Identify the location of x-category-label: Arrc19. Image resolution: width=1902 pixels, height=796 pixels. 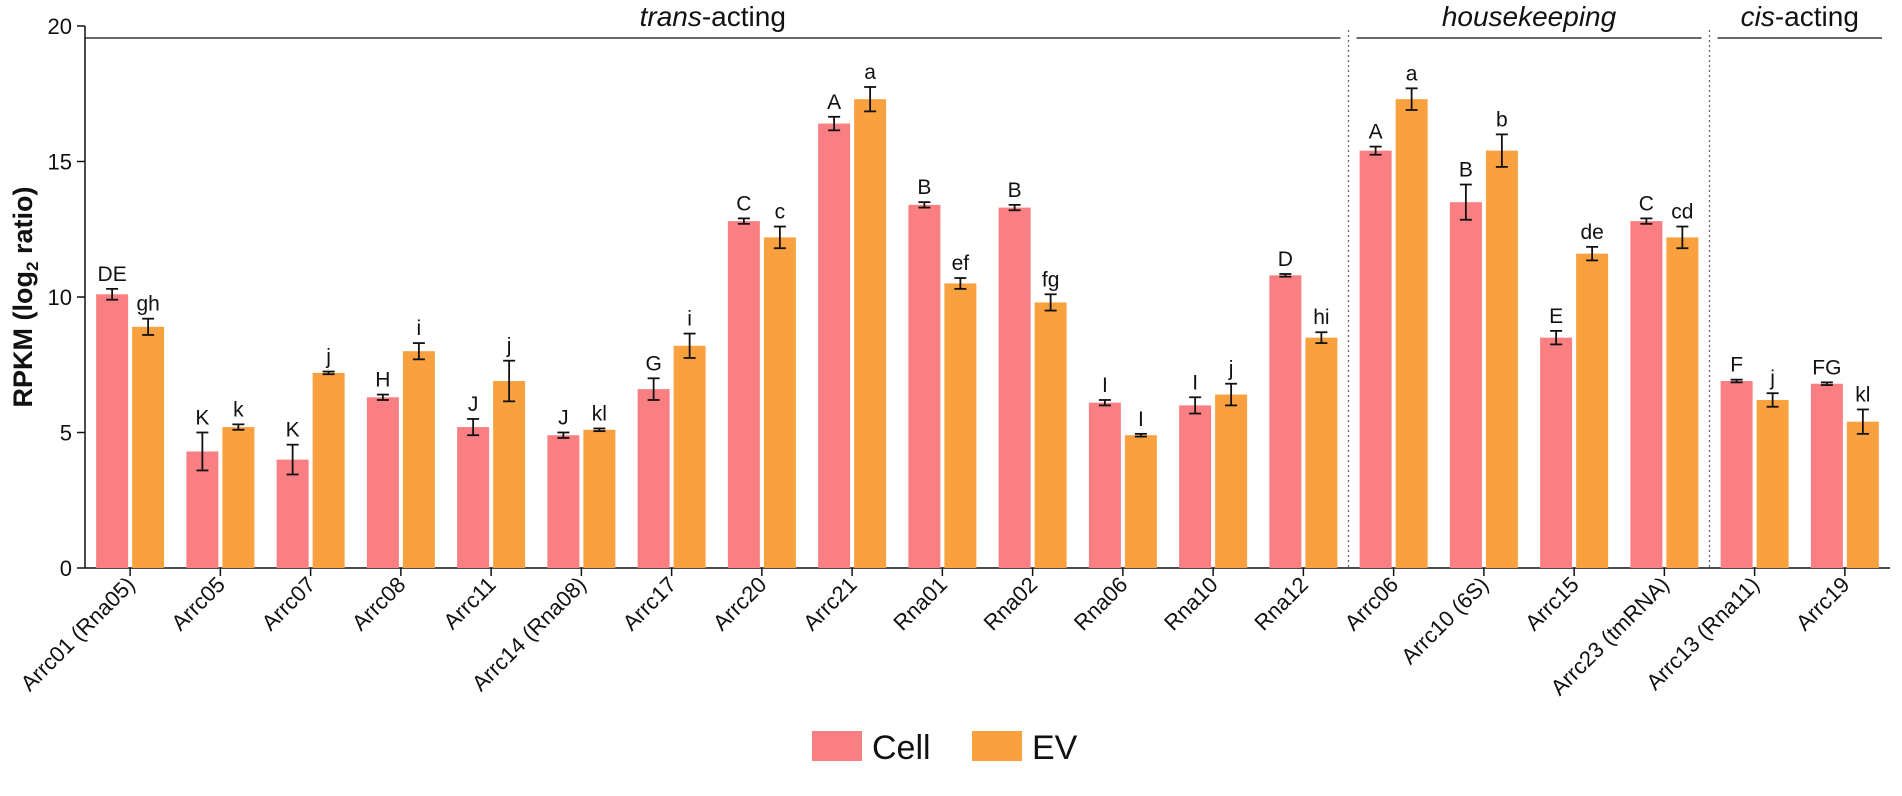
(1822, 603).